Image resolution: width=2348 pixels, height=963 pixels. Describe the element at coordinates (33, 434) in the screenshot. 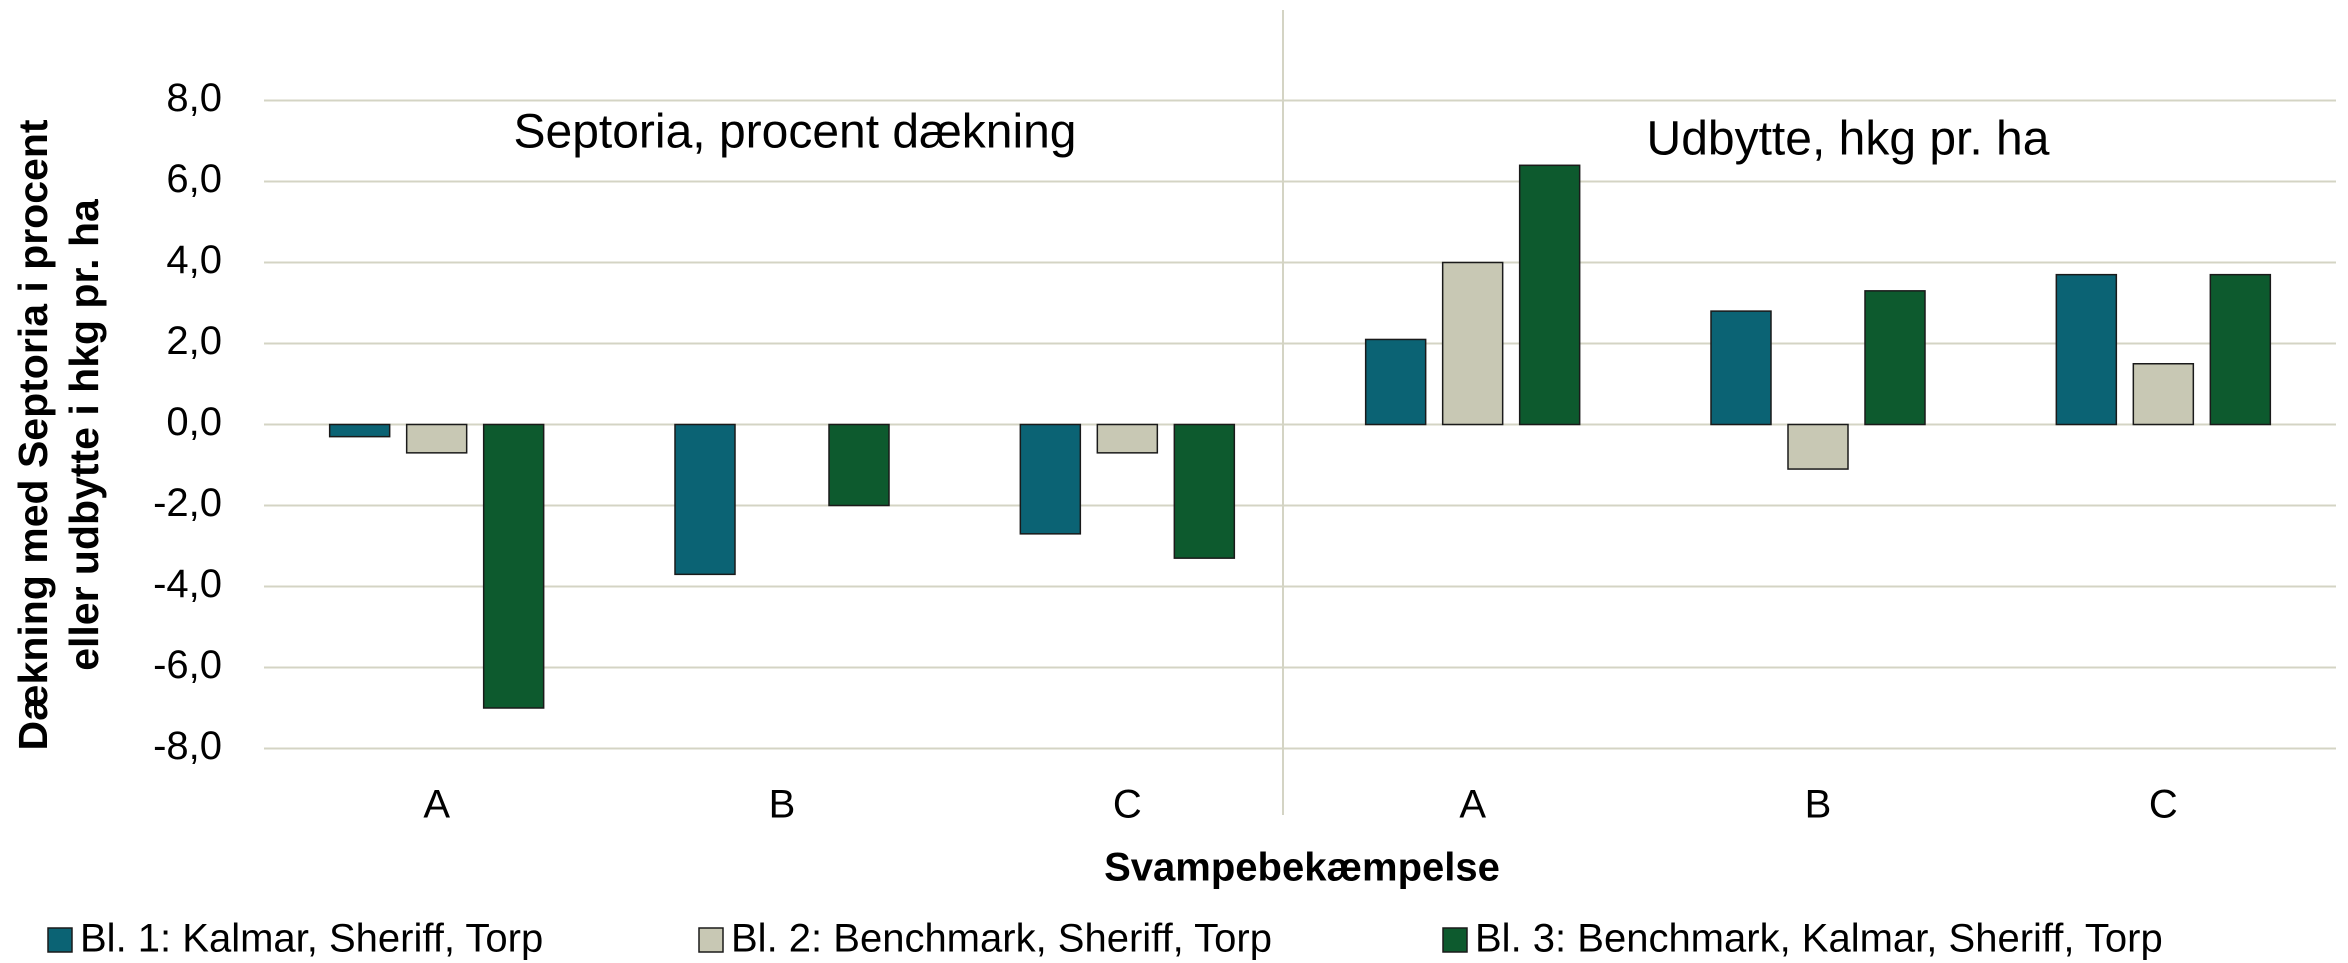

I see `y-axis-label: Dækning med Septoria i procent` at that location.